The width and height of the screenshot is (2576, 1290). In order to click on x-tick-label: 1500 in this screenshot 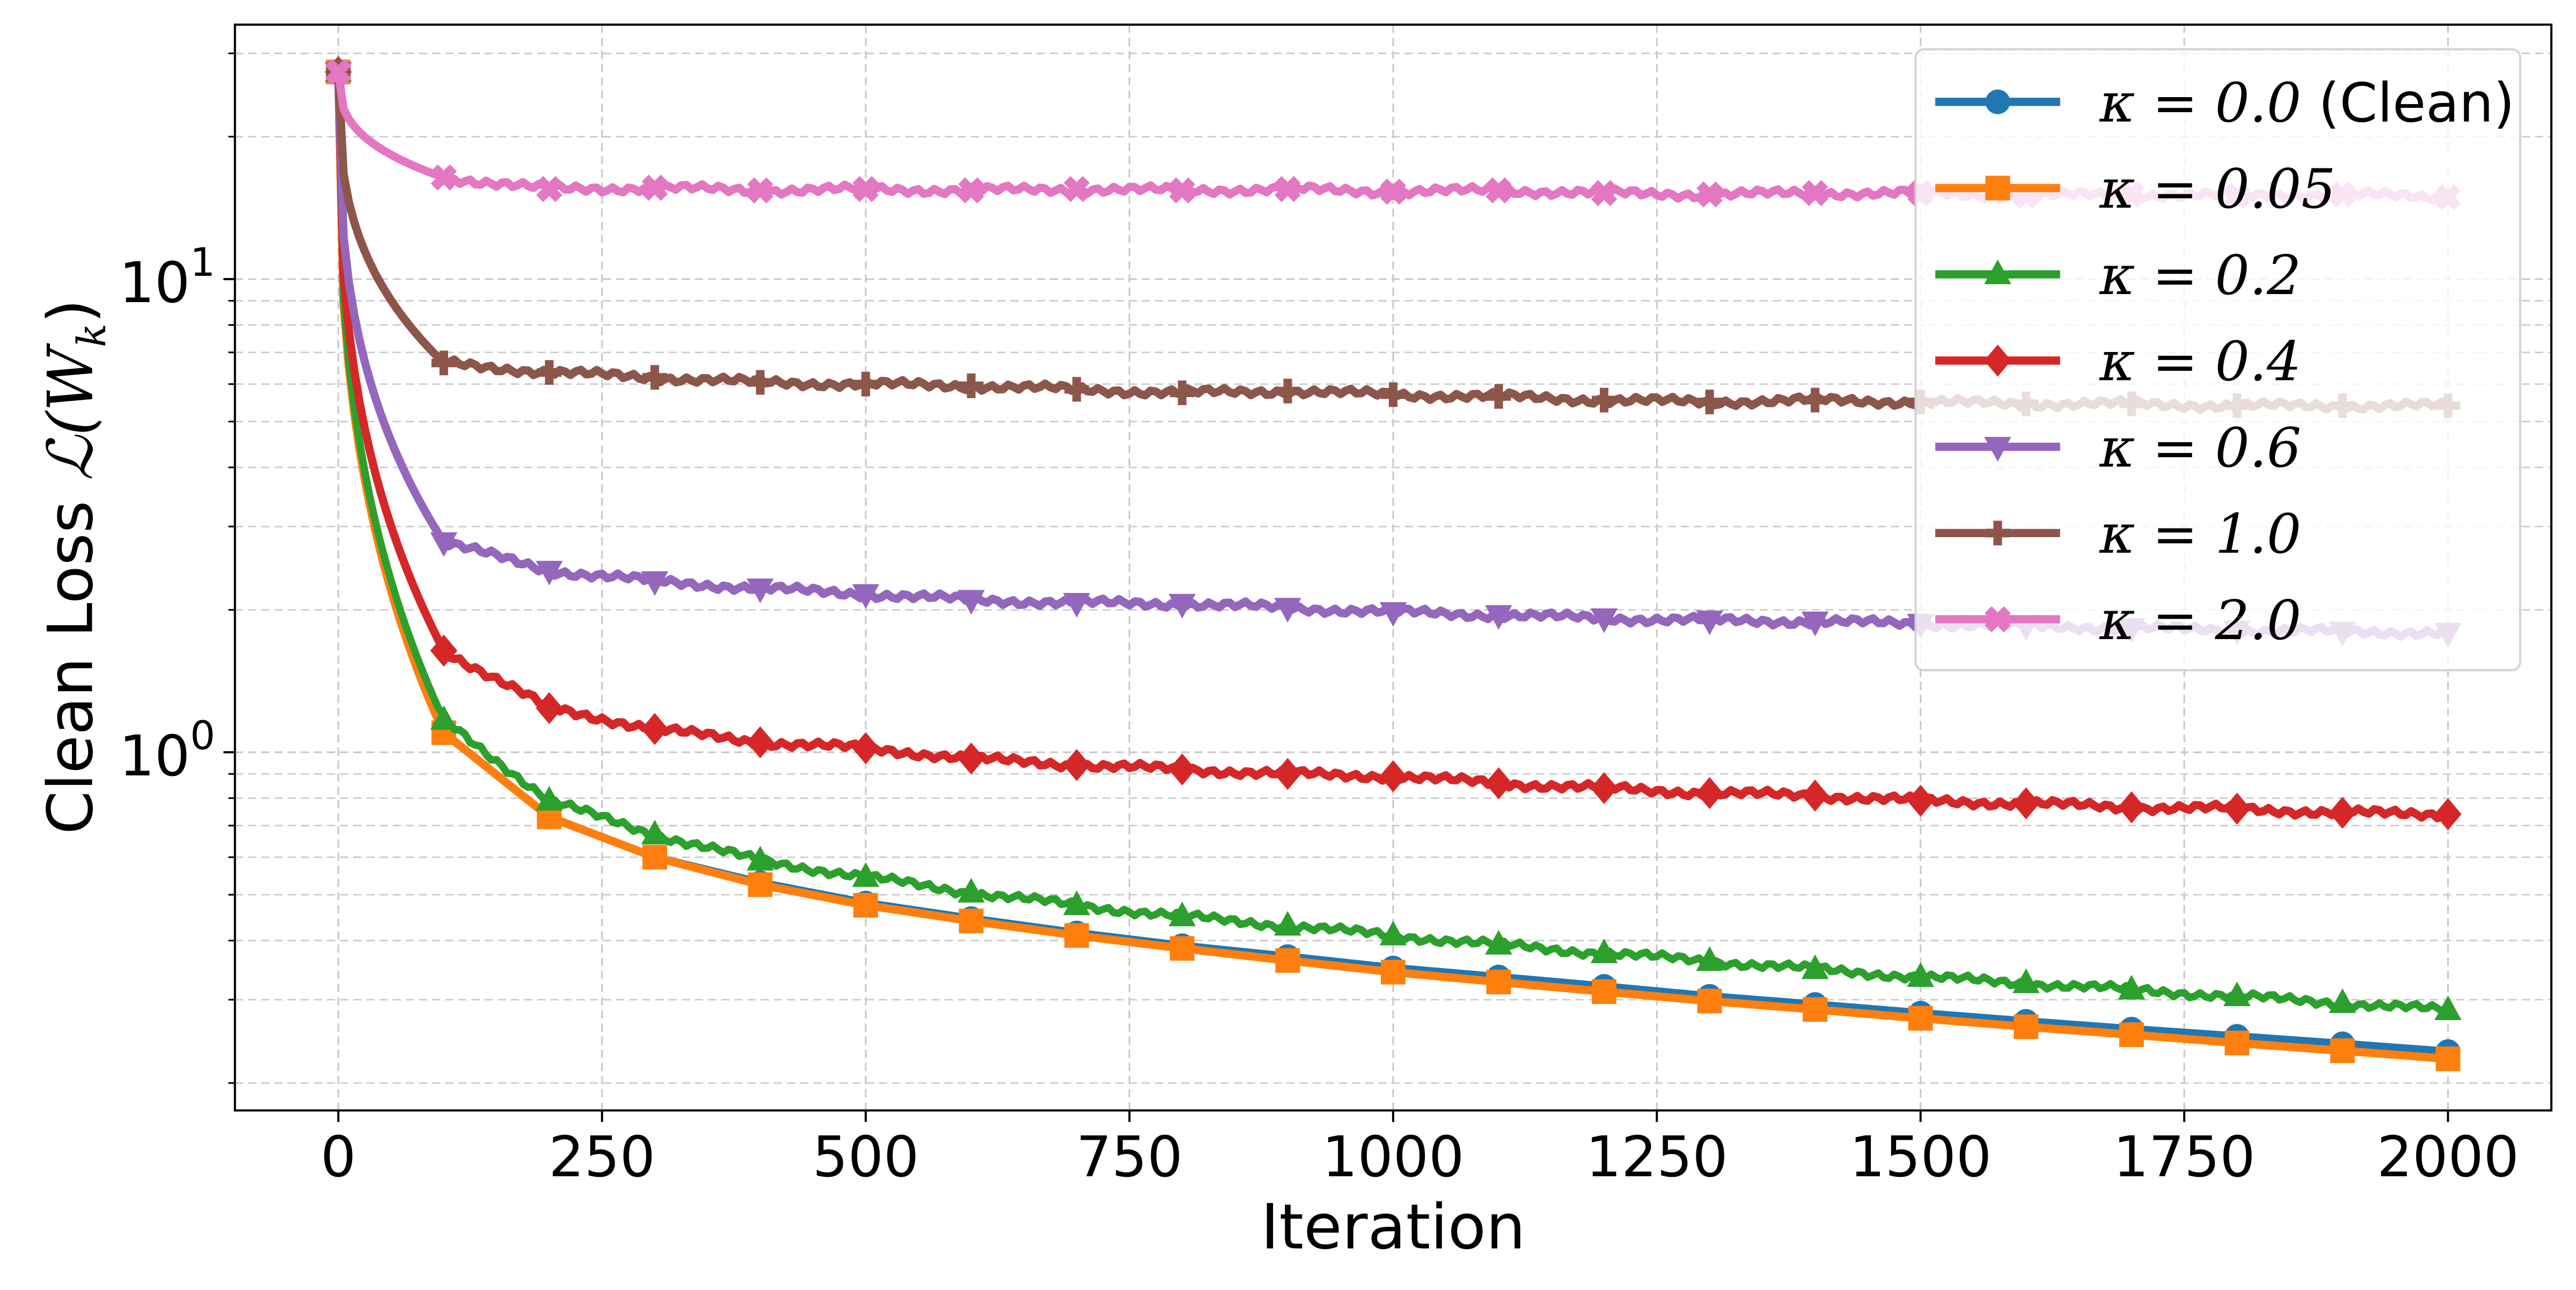, I will do `click(1920, 1157)`.